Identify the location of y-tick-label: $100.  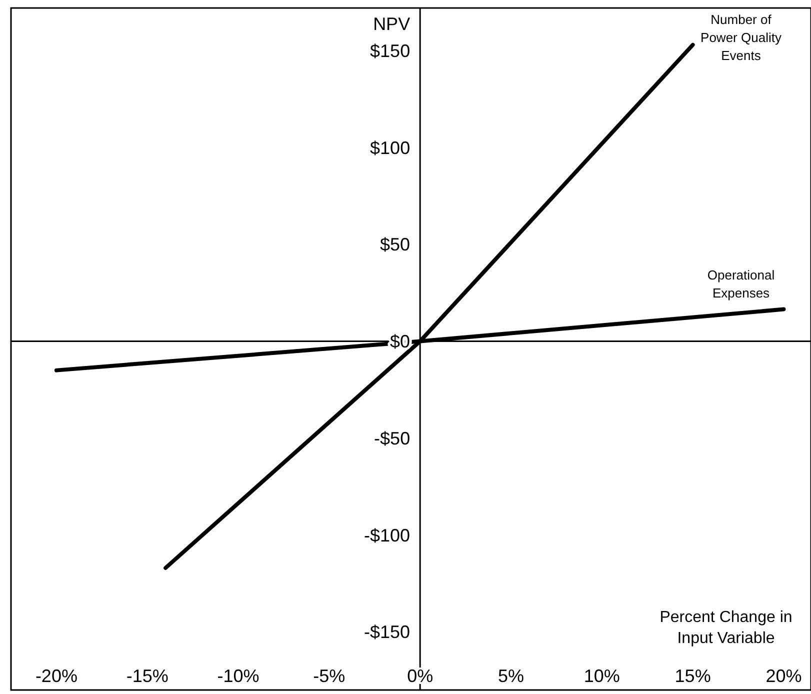
(390, 148).